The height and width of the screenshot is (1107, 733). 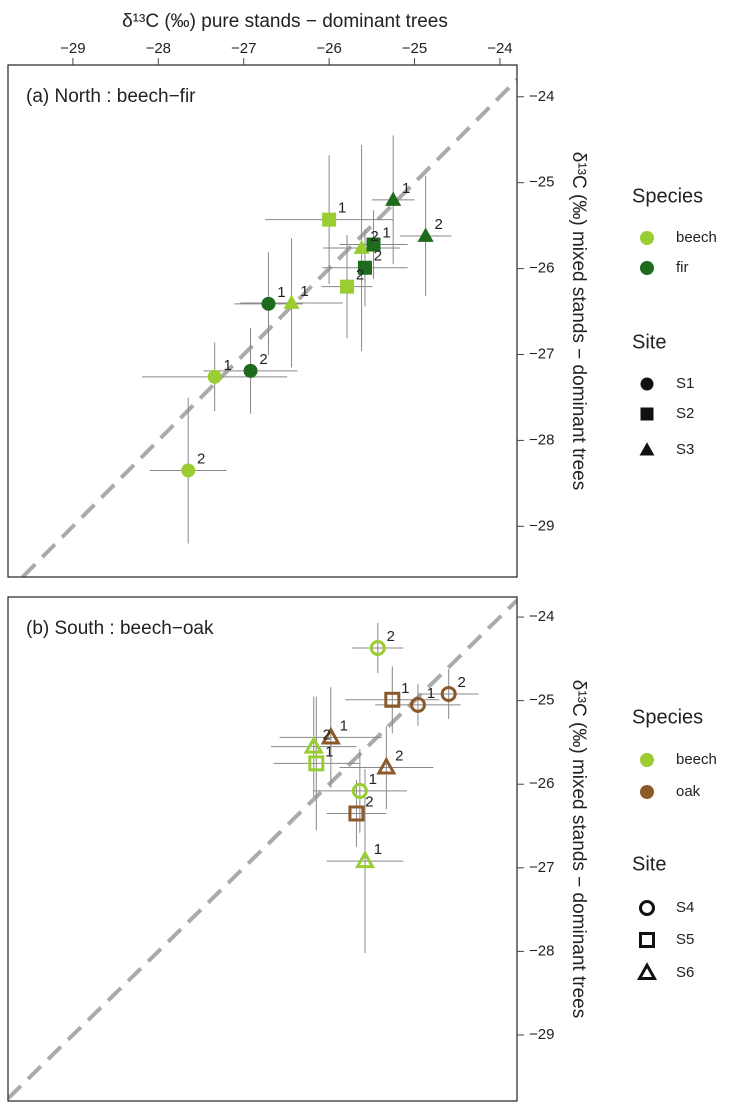 What do you see at coordinates (72, 48) in the screenshot?
I see `x-tick-label: −29` at bounding box center [72, 48].